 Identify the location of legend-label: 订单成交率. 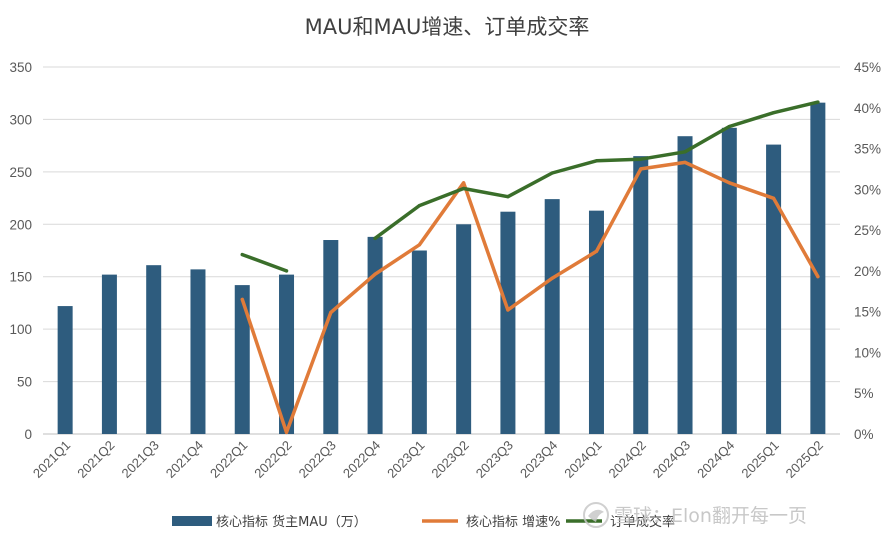
(642, 522).